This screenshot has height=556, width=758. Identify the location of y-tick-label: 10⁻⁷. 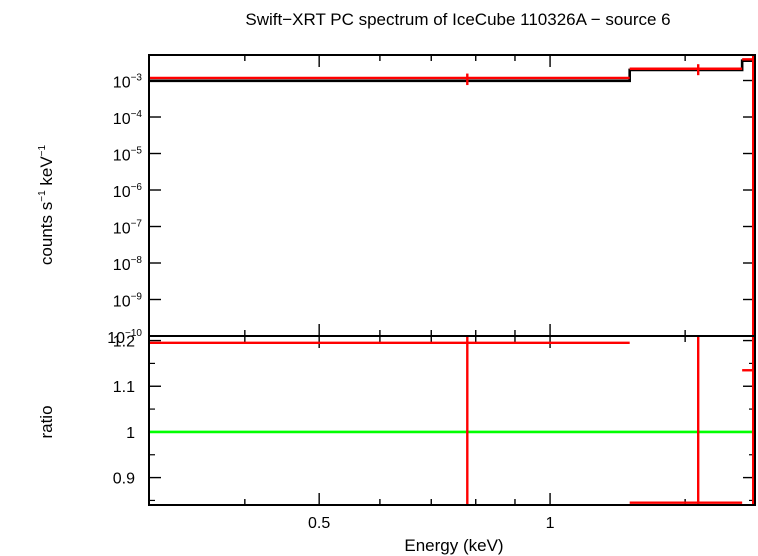
(128, 228).